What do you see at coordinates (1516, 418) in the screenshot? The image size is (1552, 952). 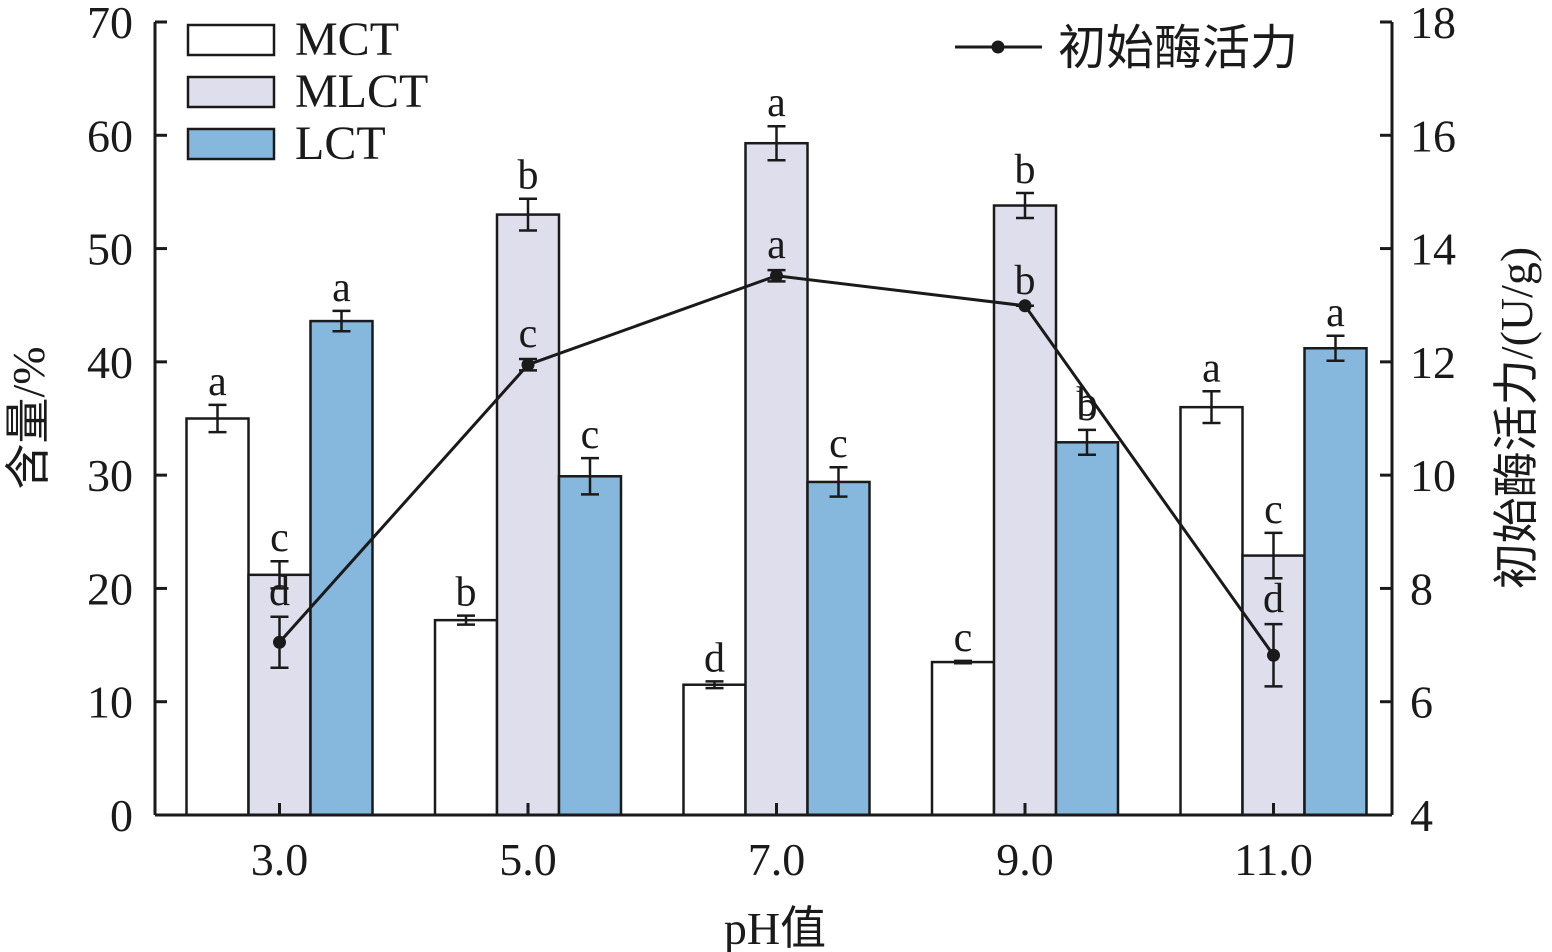 I see `y-axis-right-title: 初始酶活力/(U/g)` at bounding box center [1516, 418].